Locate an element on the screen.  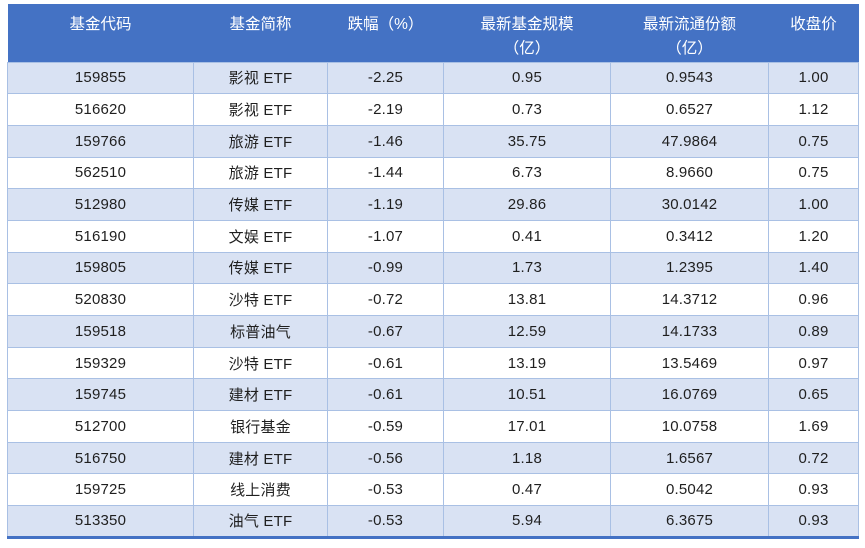
column-header-float-shares: 最新流通份额 （亿） is located at coordinates (689, 33).